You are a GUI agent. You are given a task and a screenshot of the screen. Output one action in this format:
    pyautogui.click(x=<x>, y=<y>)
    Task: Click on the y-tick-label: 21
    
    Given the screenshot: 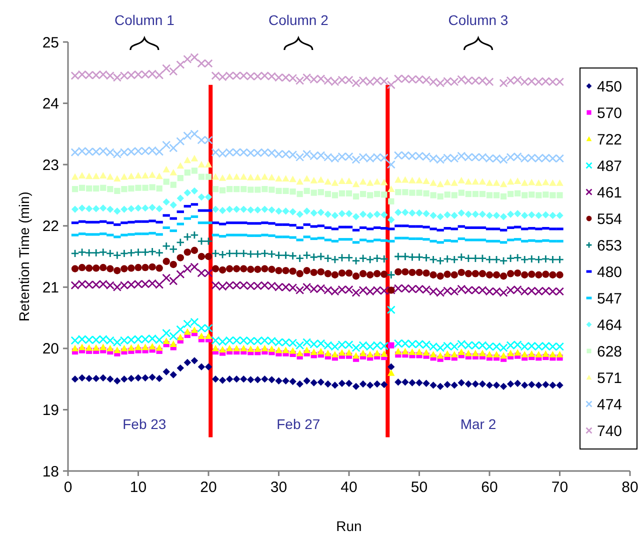 What is the action you would take?
    pyautogui.click(x=50, y=287)
    